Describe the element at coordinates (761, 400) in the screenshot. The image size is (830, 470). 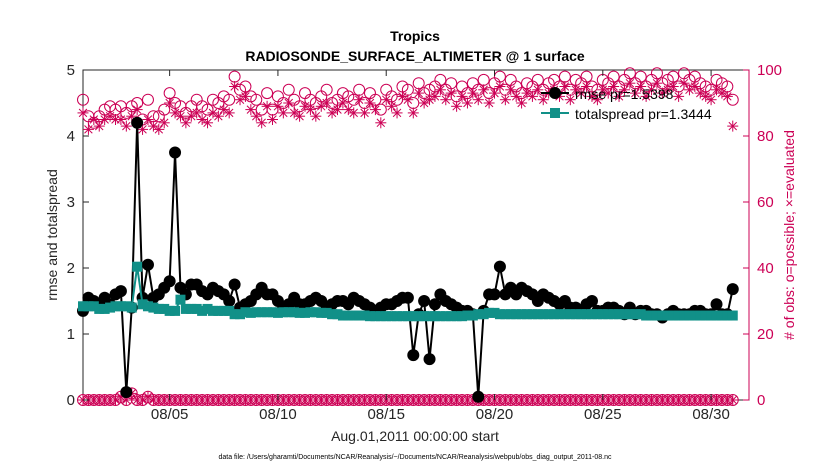
I see `y-right-tick-label: 0` at that location.